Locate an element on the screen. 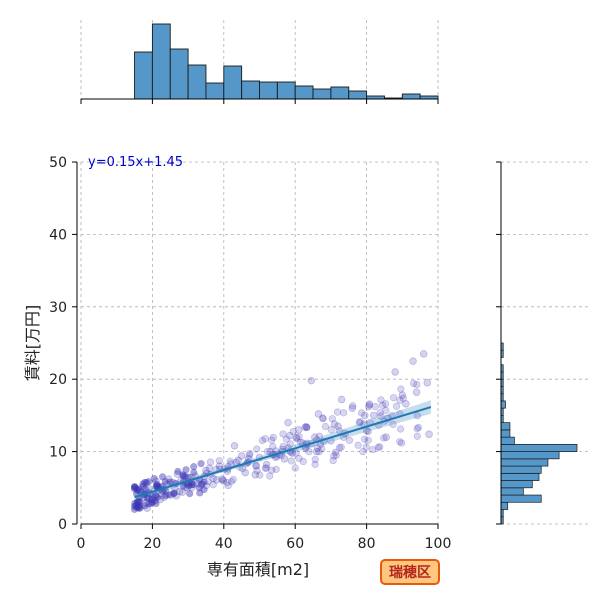 The image size is (600, 605). x-tick-label: 40 is located at coordinates (224, 544).